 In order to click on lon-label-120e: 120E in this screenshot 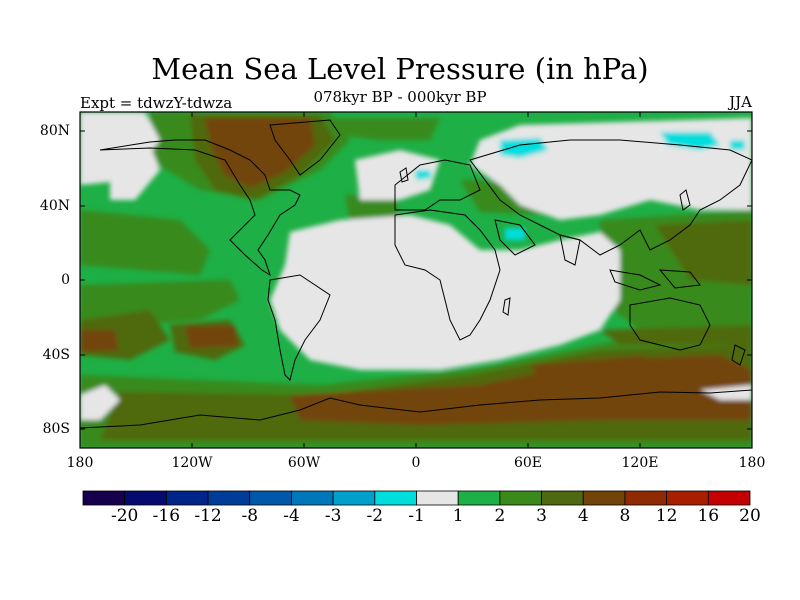, I will do `click(640, 463)`.